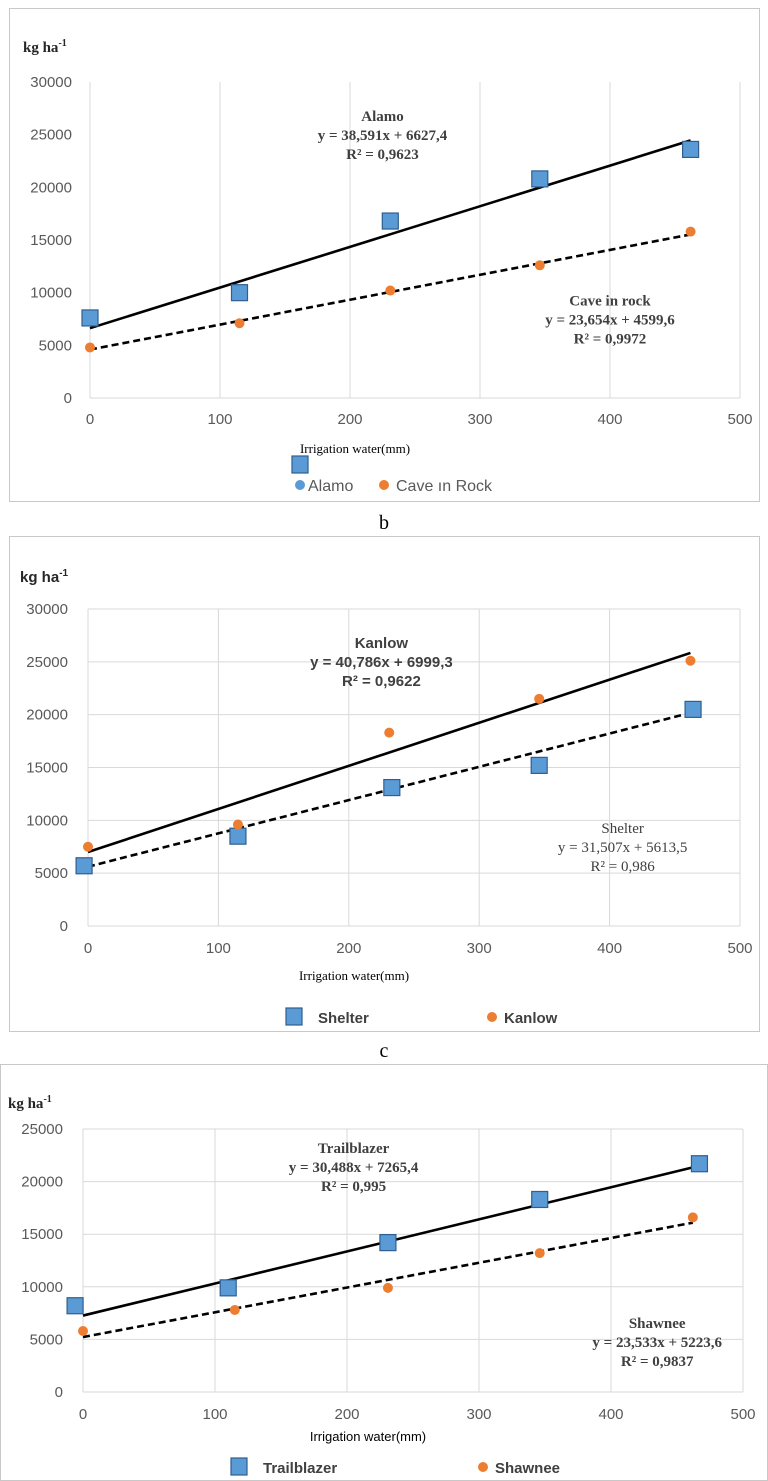 The height and width of the screenshot is (1481, 768). What do you see at coordinates (300, 464) in the screenshot?
I see `legend-marker-alamo` at bounding box center [300, 464].